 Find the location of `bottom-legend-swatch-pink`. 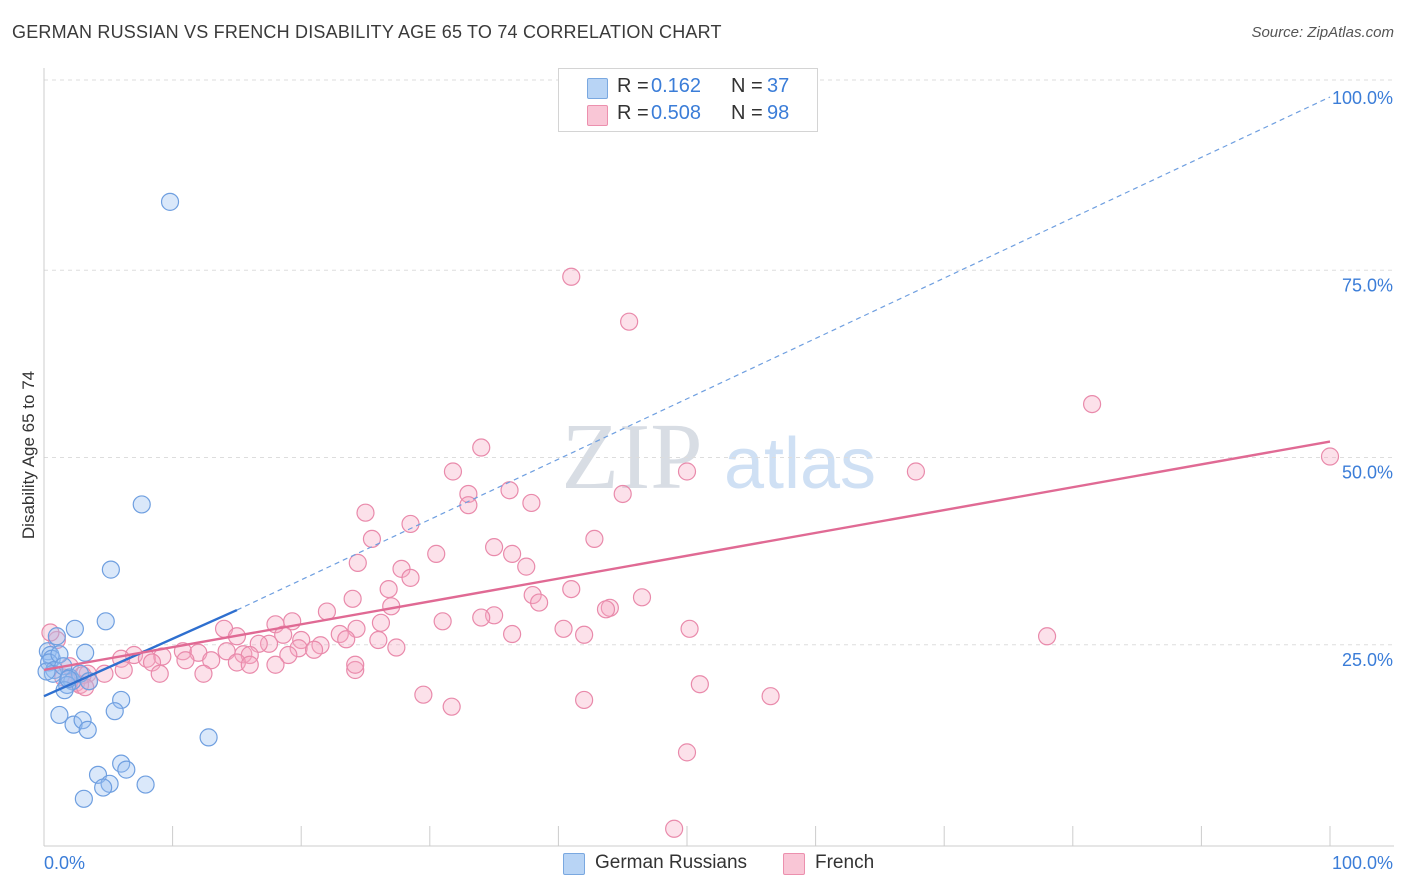

bottom-legend-swatch-pink is located at coordinates (794, 864).